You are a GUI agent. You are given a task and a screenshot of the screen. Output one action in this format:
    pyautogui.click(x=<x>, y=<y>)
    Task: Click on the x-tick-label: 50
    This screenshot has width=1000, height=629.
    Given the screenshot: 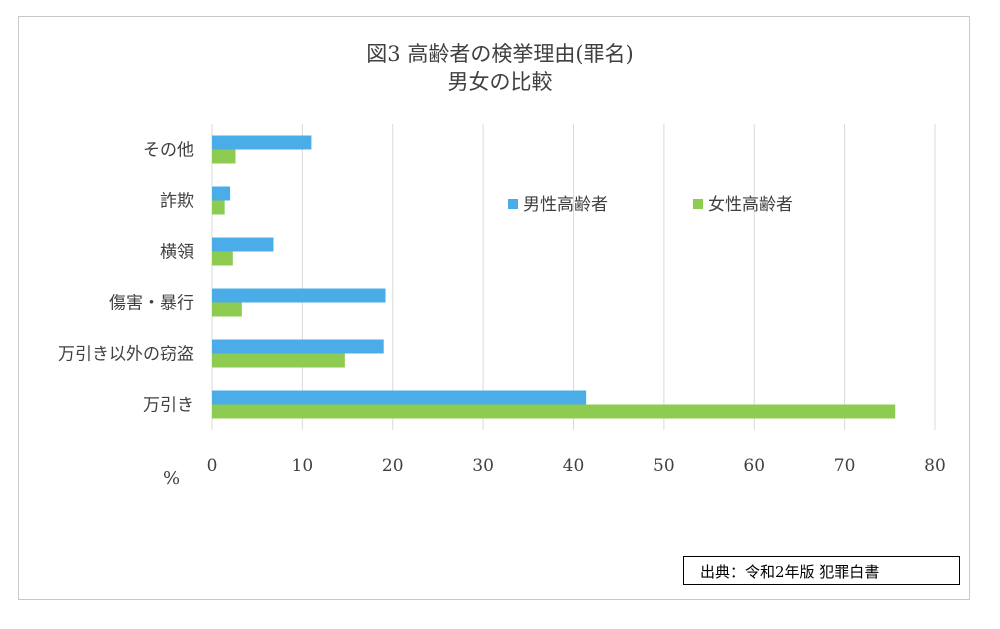 What is the action you would take?
    pyautogui.click(x=664, y=466)
    